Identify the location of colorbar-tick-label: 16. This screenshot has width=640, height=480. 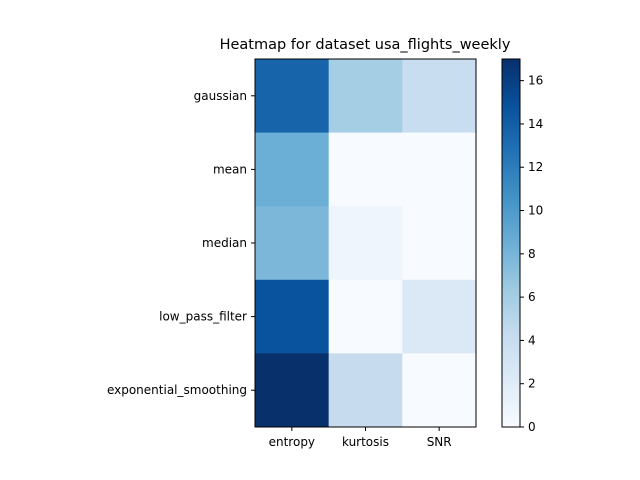
(535, 81).